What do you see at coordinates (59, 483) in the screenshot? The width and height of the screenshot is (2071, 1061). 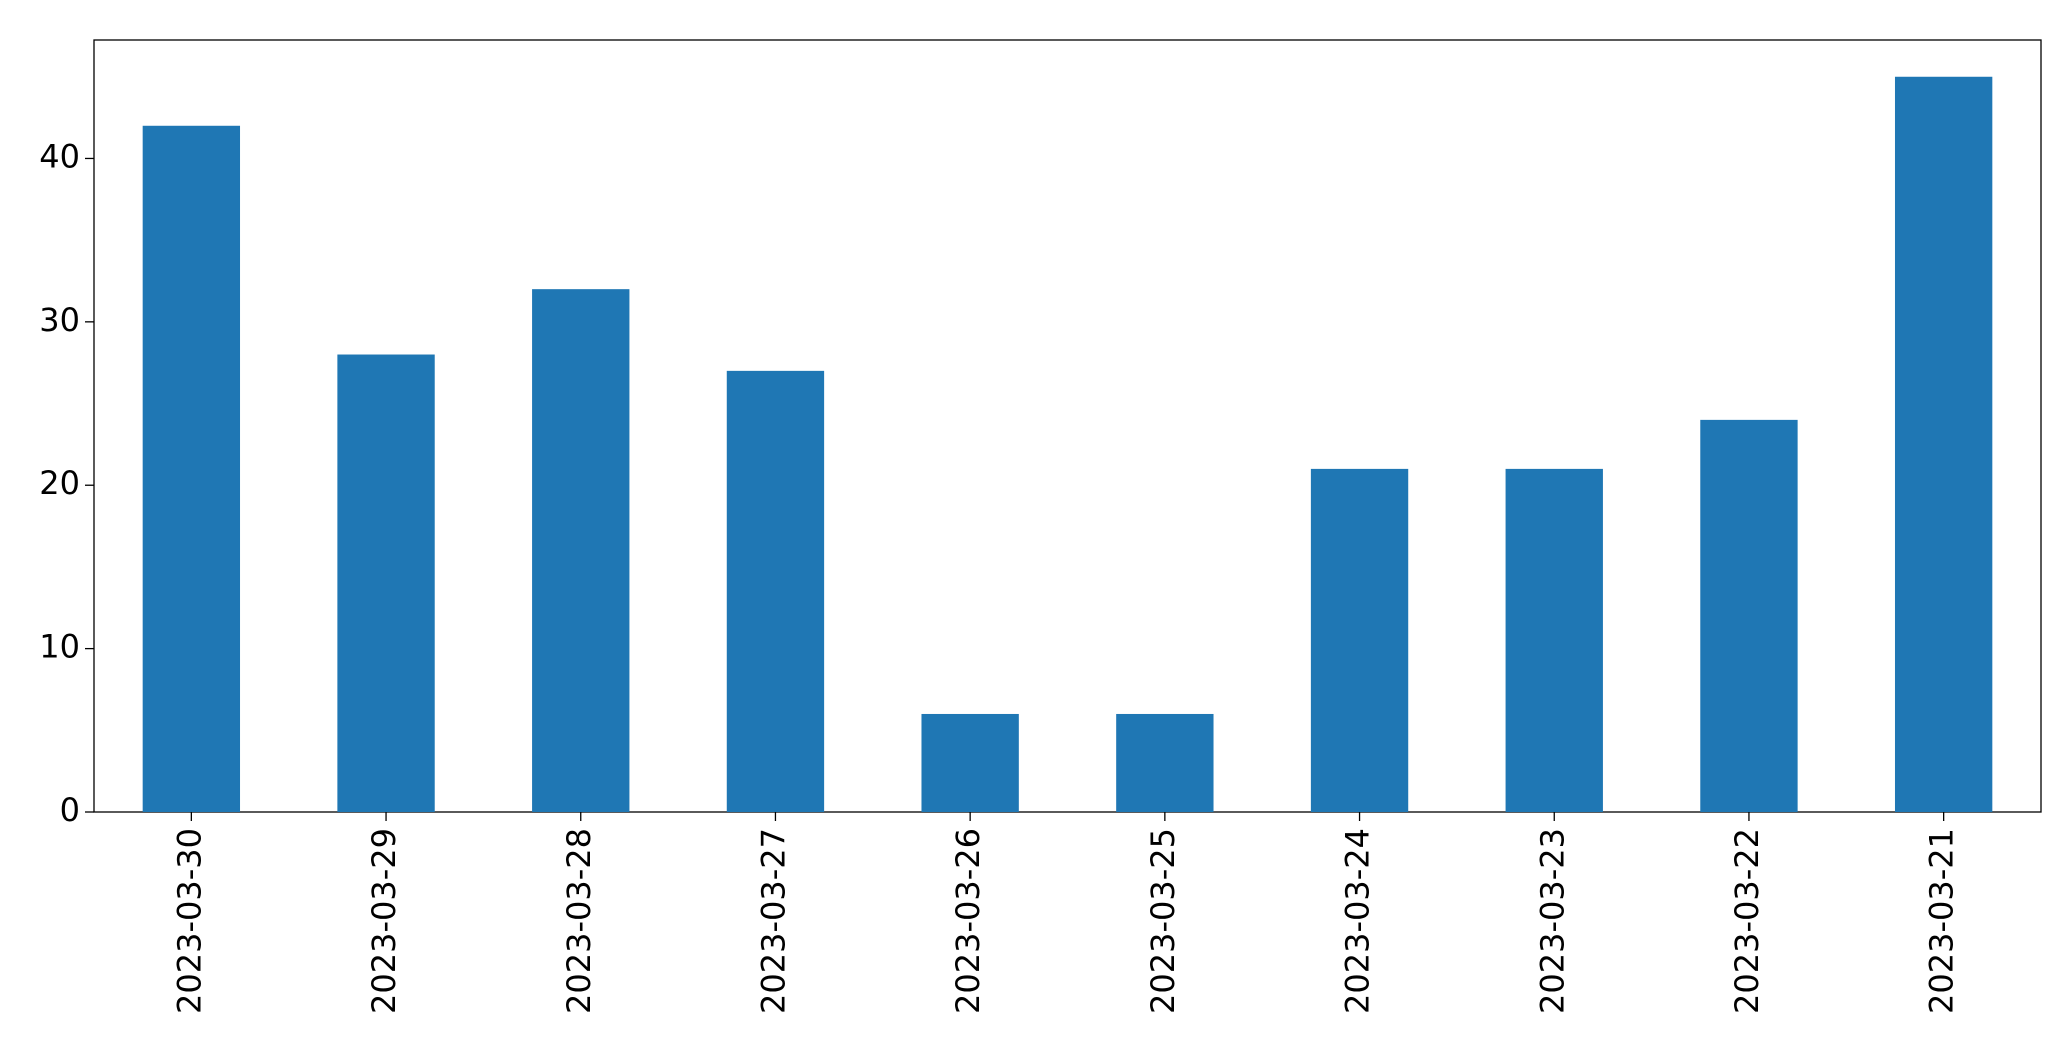 I see `y-tick-label: 20` at bounding box center [59, 483].